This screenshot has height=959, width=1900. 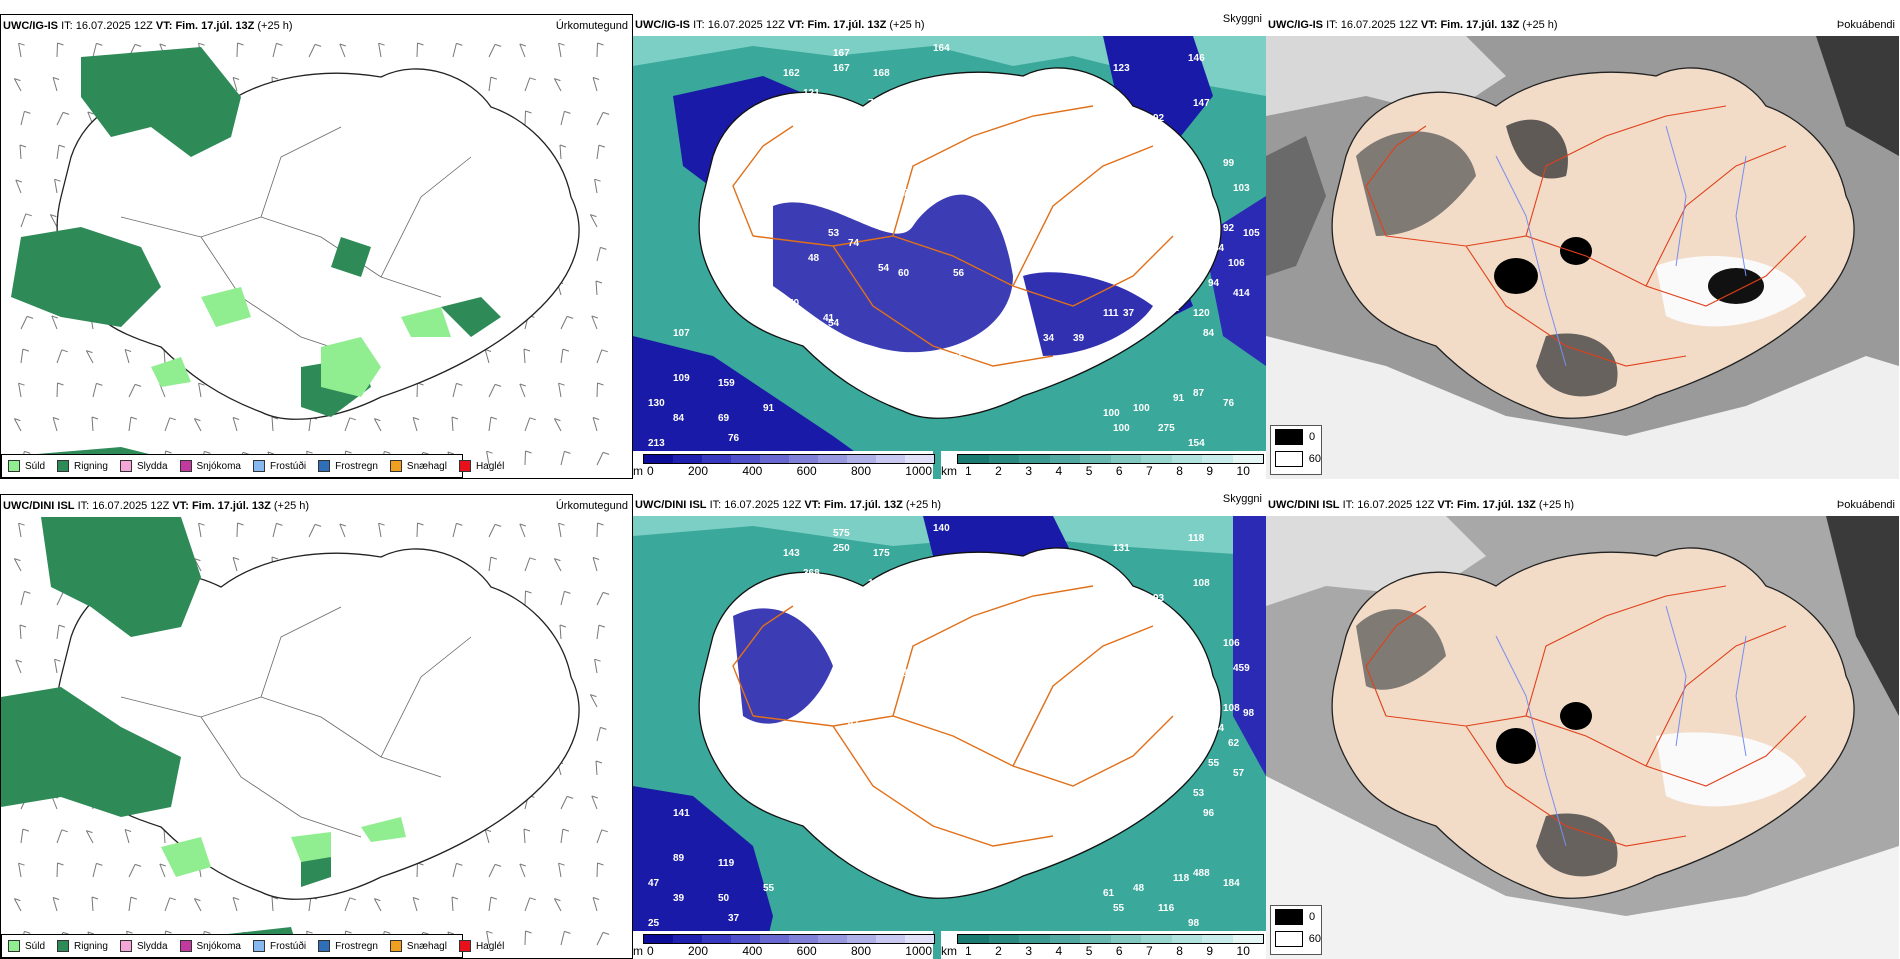 I want to click on scale-tick: 6, so click(x=1119, y=951).